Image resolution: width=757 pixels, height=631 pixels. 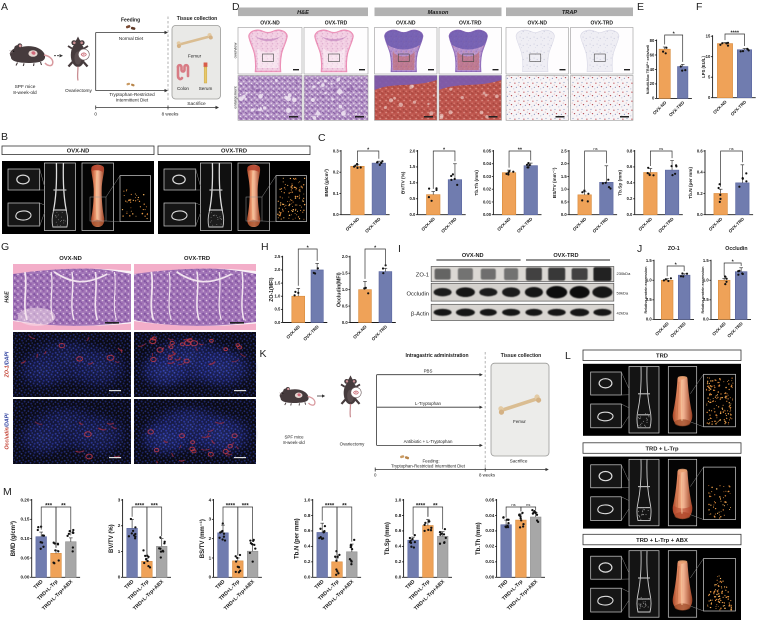 I want to click on svg-text: 0.04, so click(x=487, y=163).